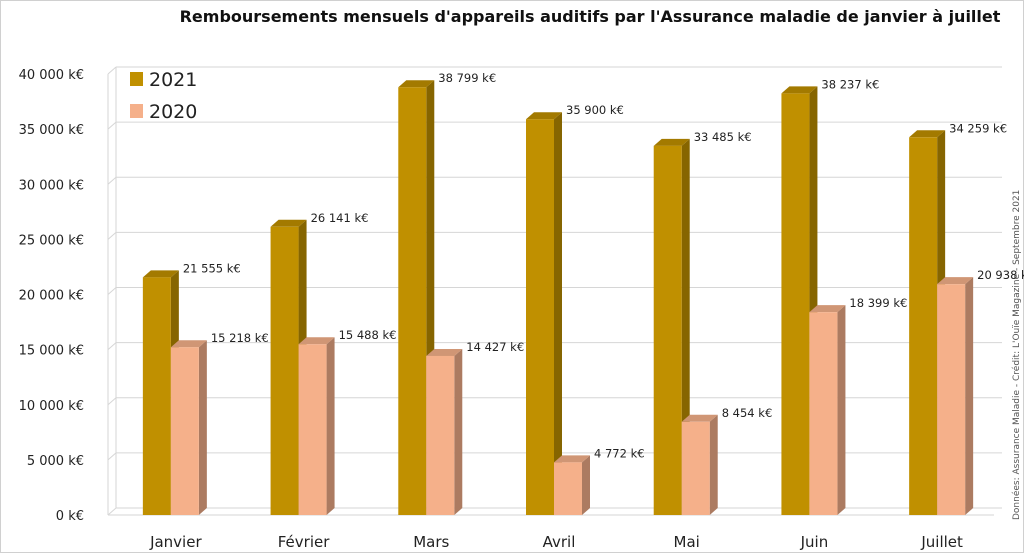 The width and height of the screenshot is (1024, 553). I want to click on data-label-2021: 21 555 k€, so click(212, 268).